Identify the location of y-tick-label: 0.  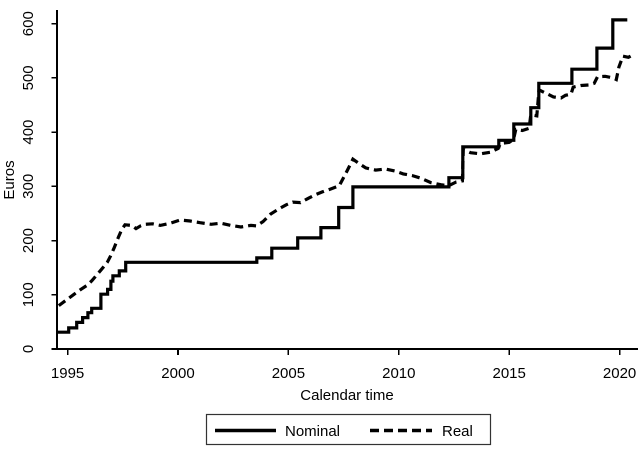
(28, 349).